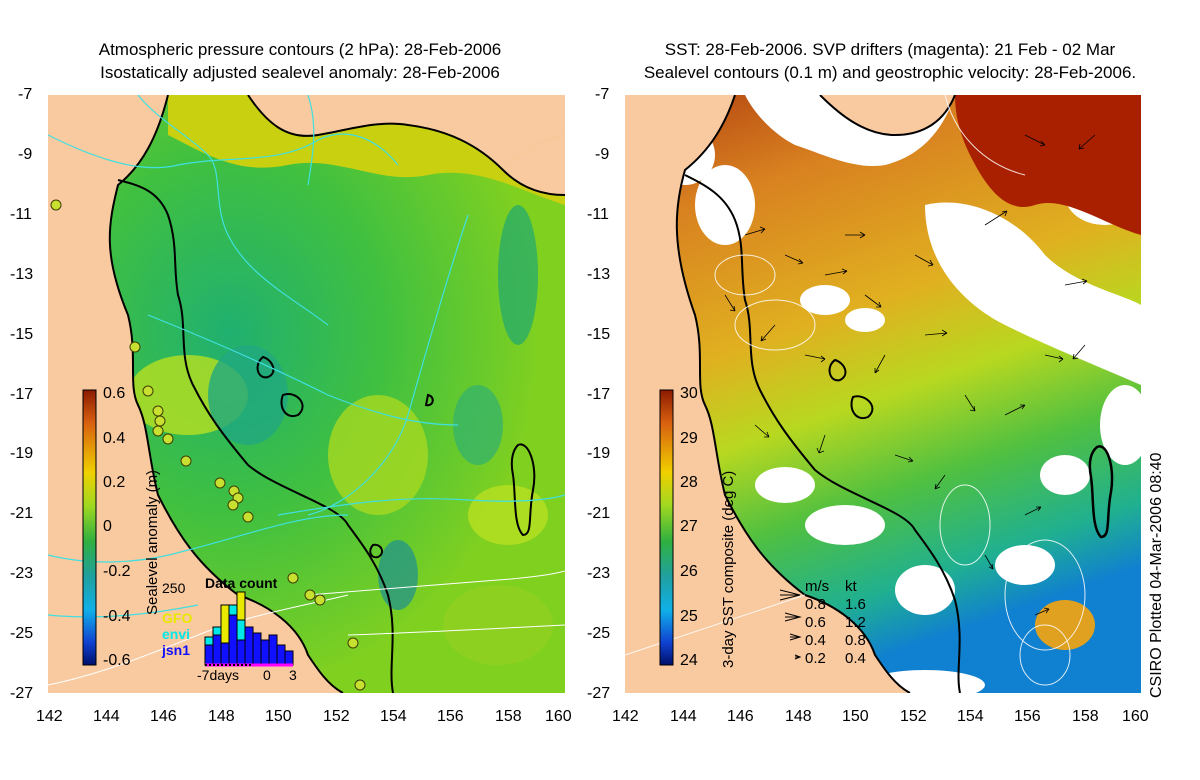 This screenshot has width=1200, height=780. I want to click on velocity-key-ms: 0.6, so click(815, 622).